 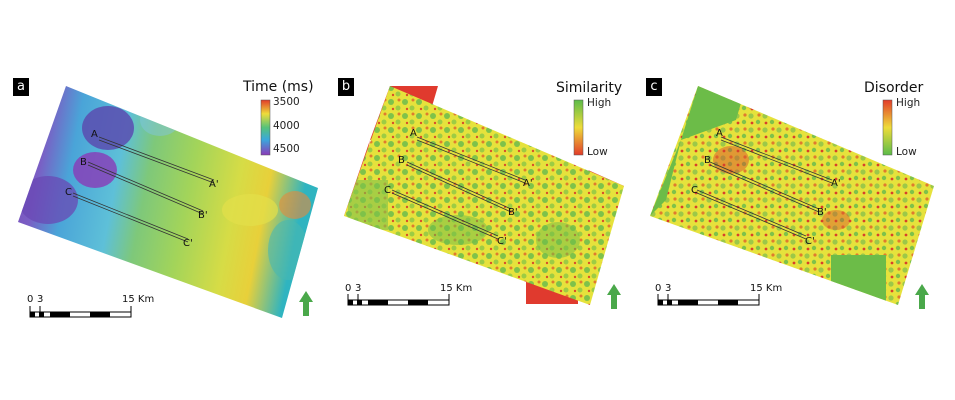 What do you see at coordinates (458, 188) in the screenshot?
I see `profile-lines-b` at bounding box center [458, 188].